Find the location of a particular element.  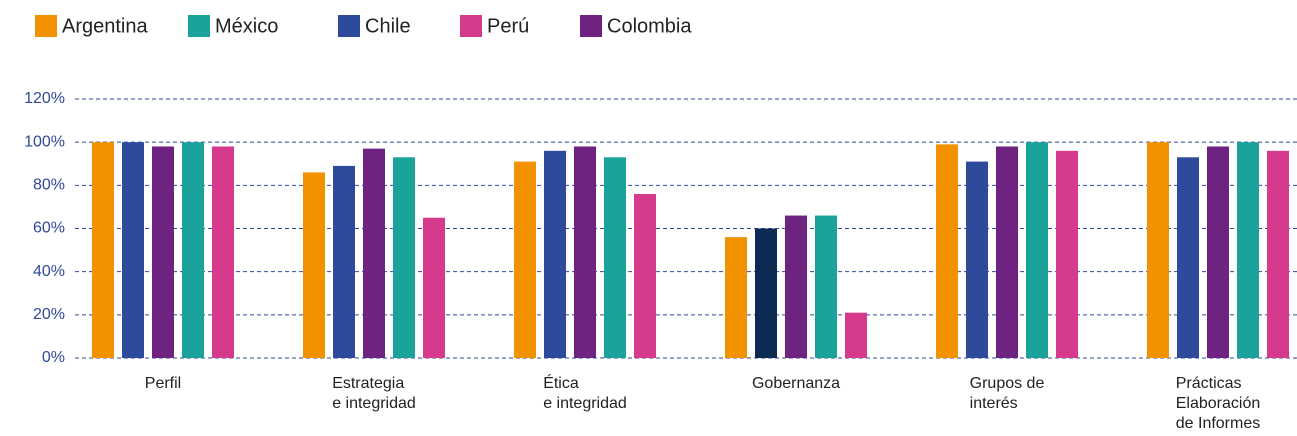

y-tick-label: 60% is located at coordinates (49, 228).